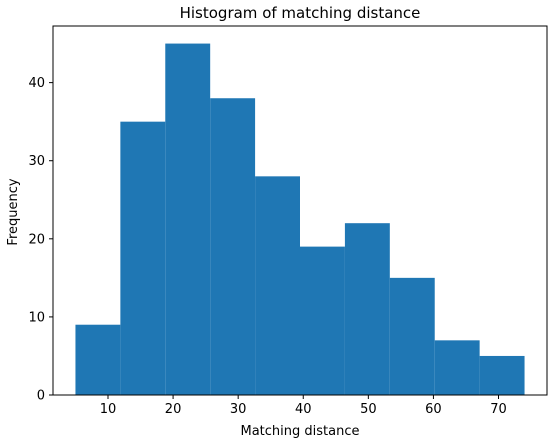 The image size is (551, 442). Describe the element at coordinates (41, 396) in the screenshot. I see `y-tick-label: 0` at that location.